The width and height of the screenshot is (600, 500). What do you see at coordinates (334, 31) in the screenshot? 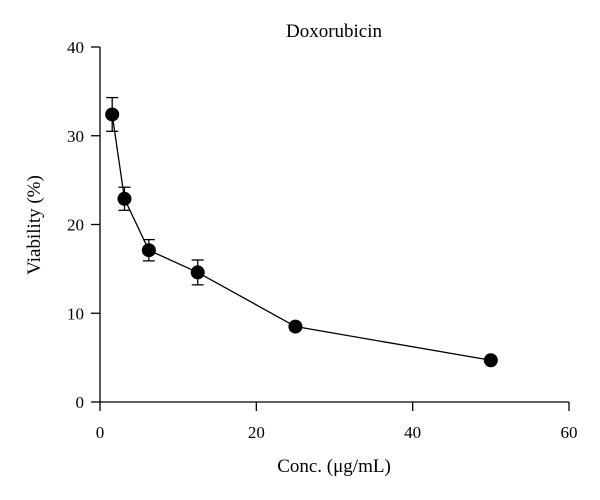
I see `chart-title: Doxorubicin` at bounding box center [334, 31].